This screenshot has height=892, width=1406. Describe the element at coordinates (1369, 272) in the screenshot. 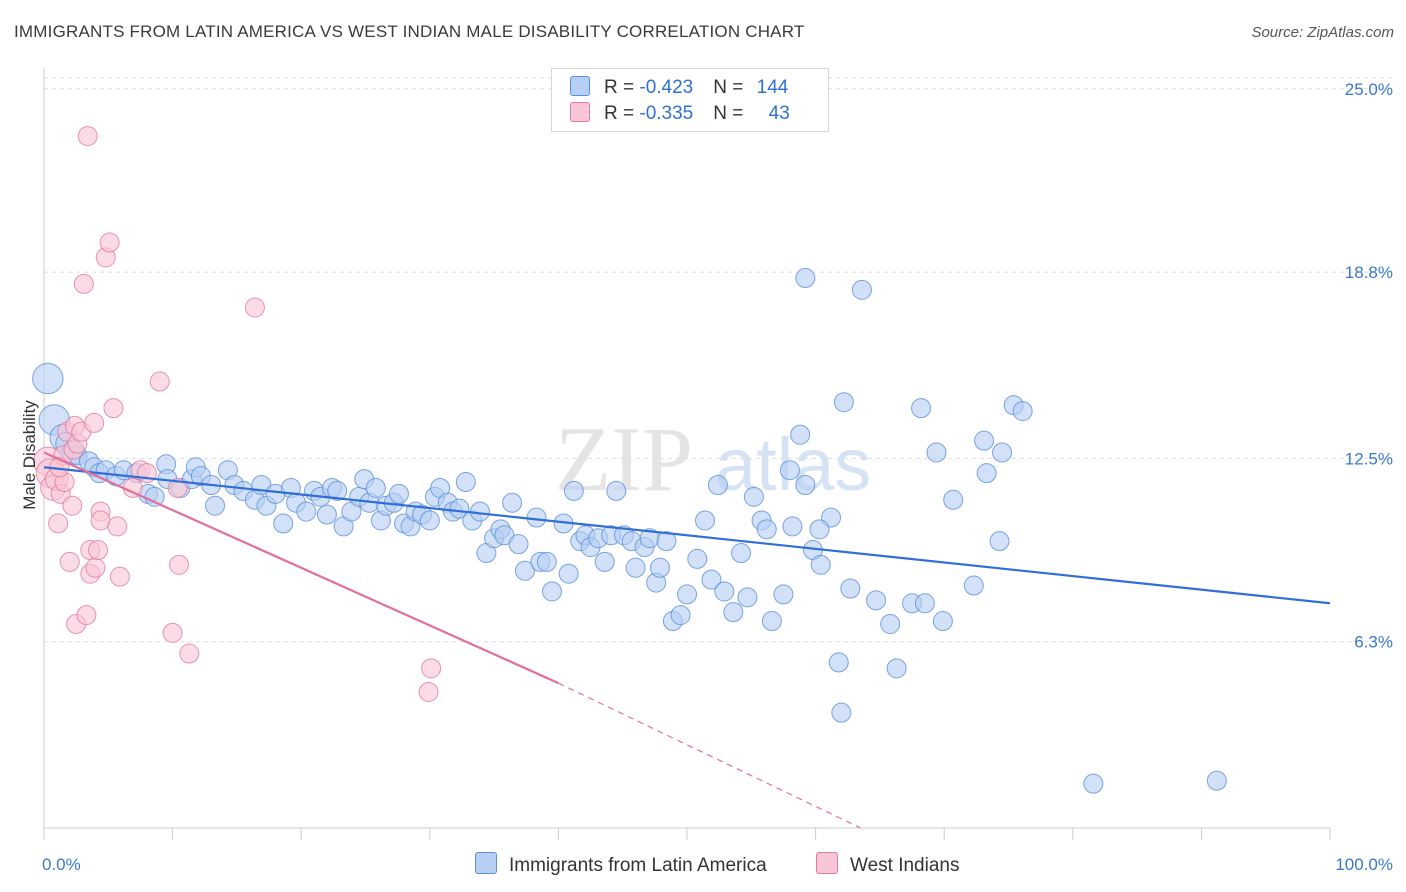

I see `y-tick-label: 18.8%` at that location.